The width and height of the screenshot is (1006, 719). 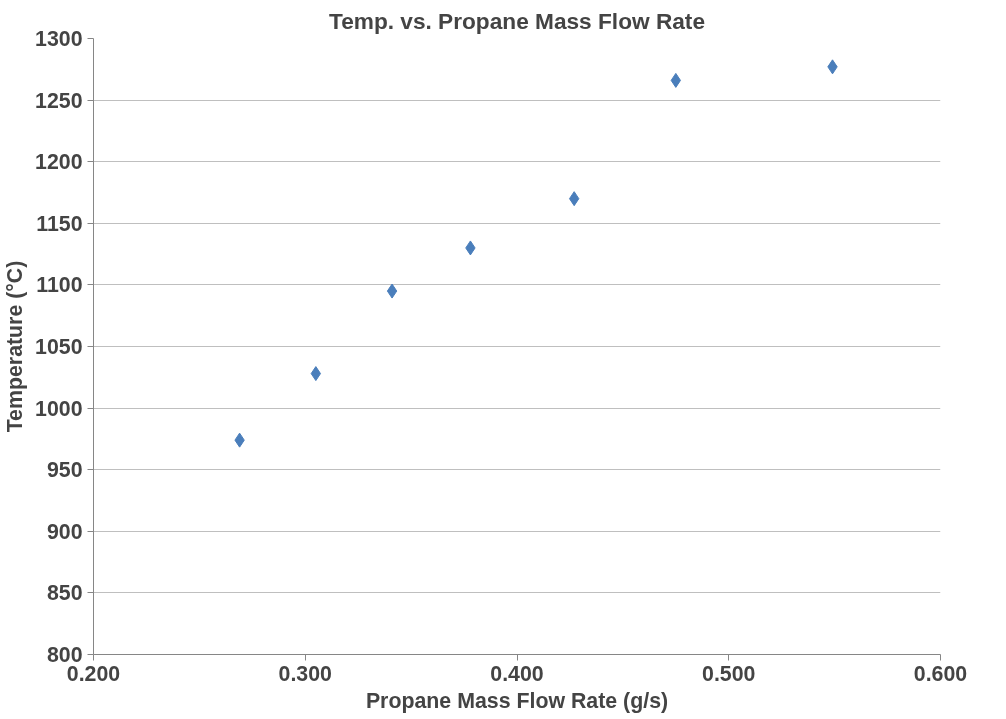 I want to click on y-tick-label: 1200, so click(x=59, y=162).